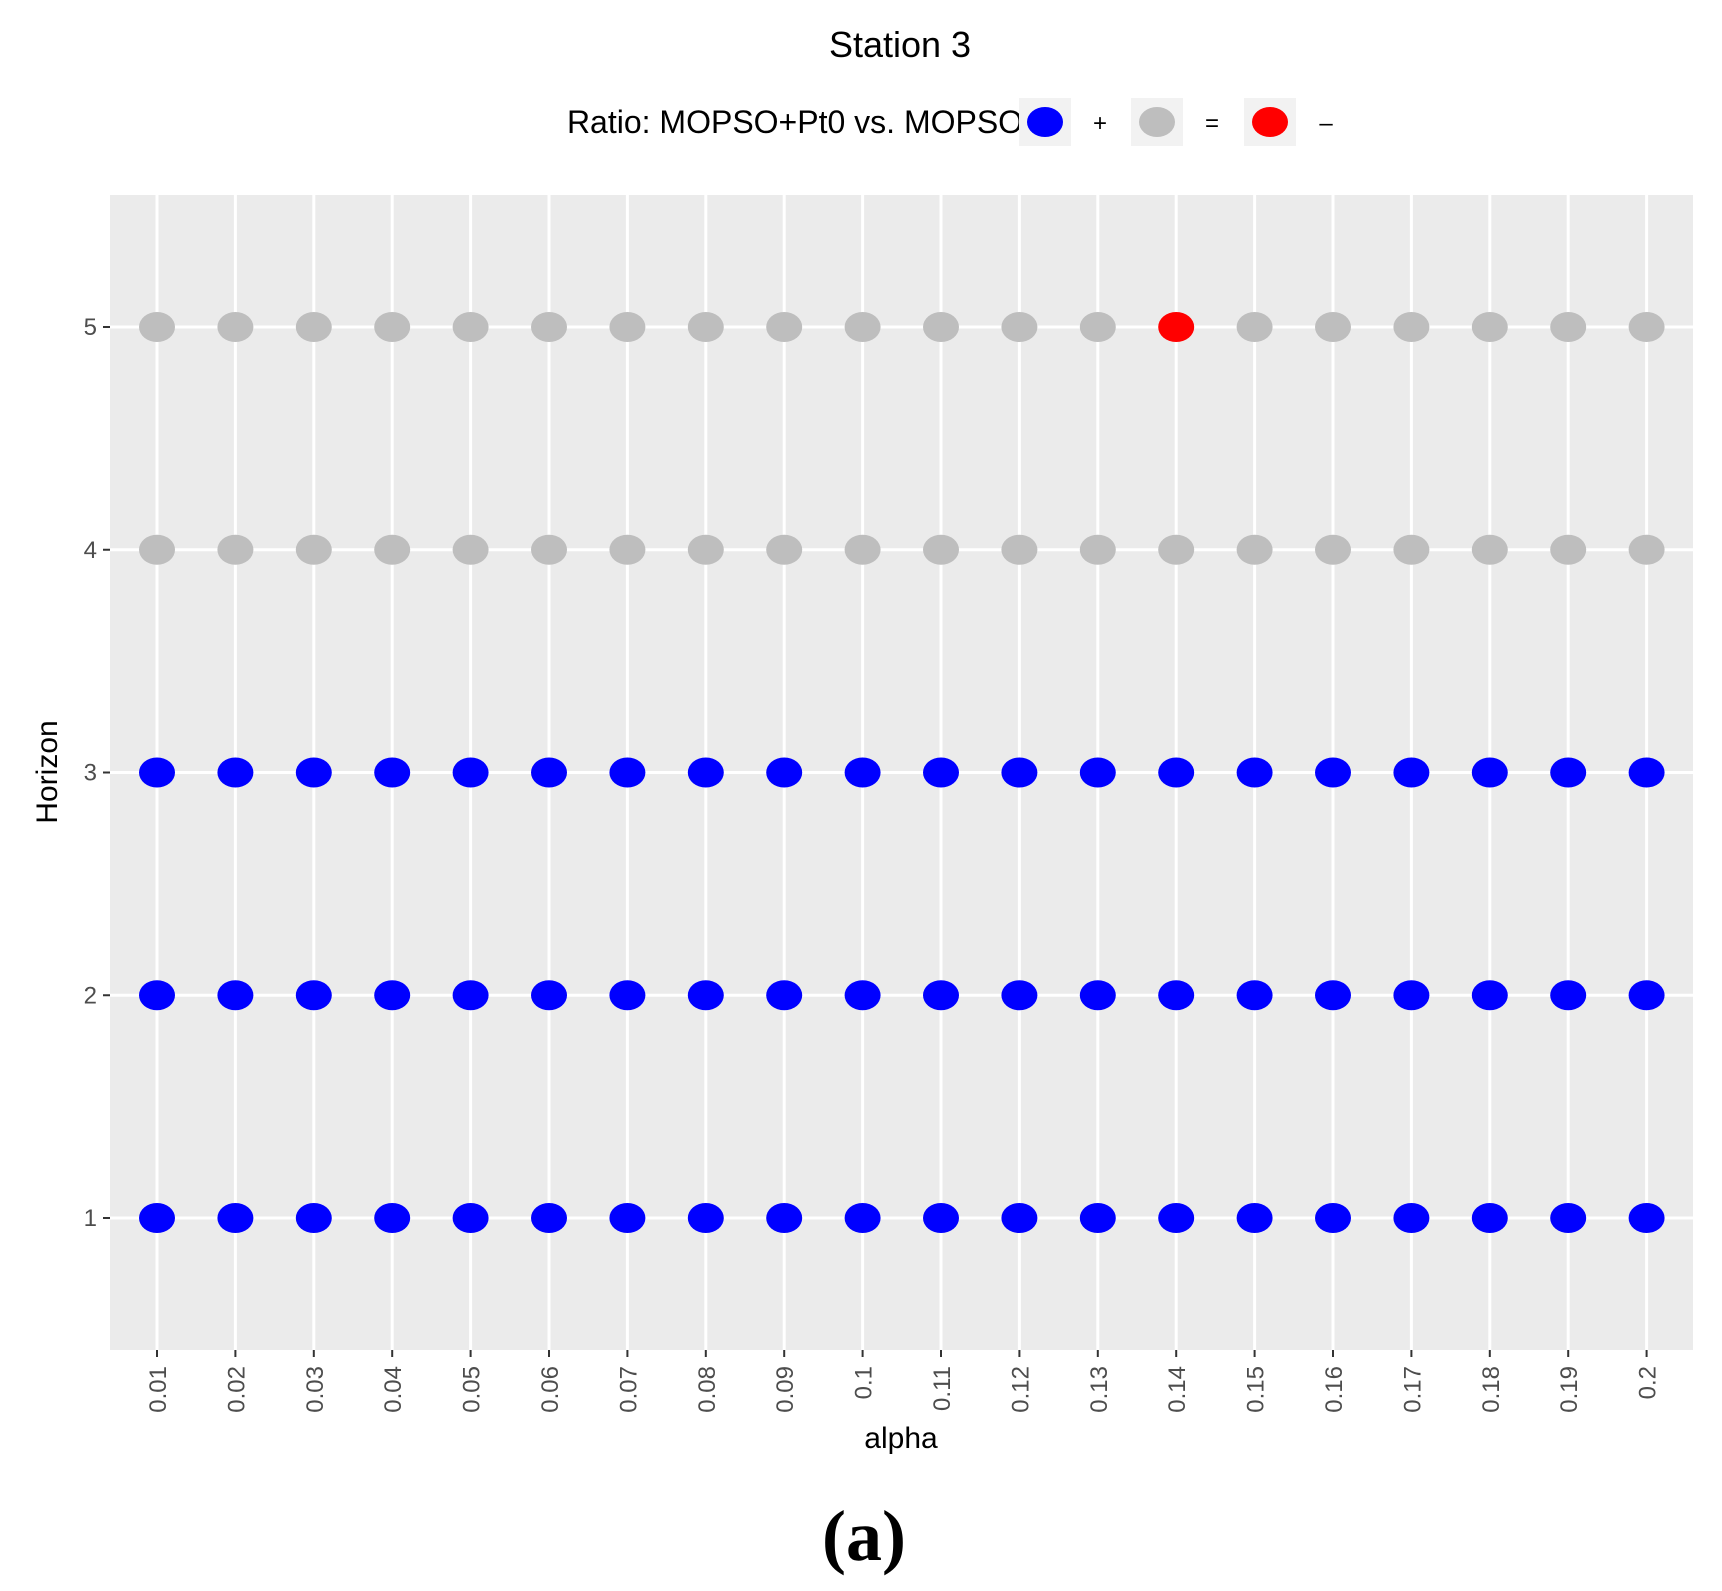  Describe the element at coordinates (158, 1389) in the screenshot. I see `x-tick-label: 0.01` at that location.